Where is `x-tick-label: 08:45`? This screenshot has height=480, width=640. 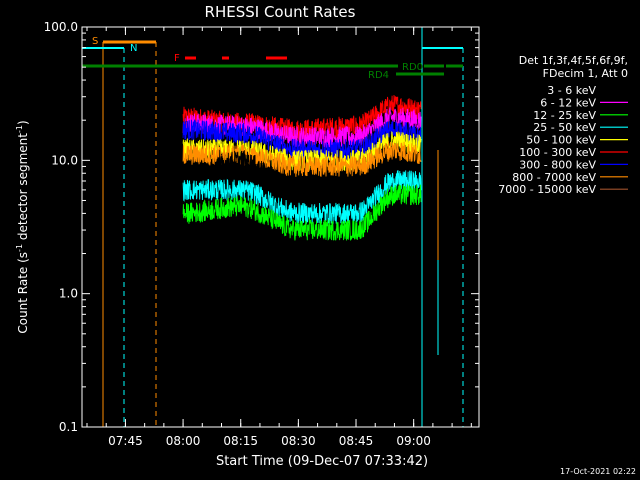 x-tick-label: 08:45 is located at coordinates (356, 441).